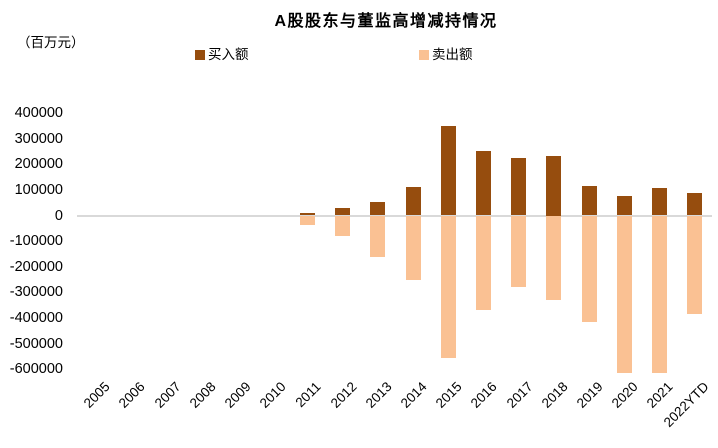  What do you see at coordinates (624, 205) in the screenshot?
I see `bar-buy-2020` at bounding box center [624, 205].